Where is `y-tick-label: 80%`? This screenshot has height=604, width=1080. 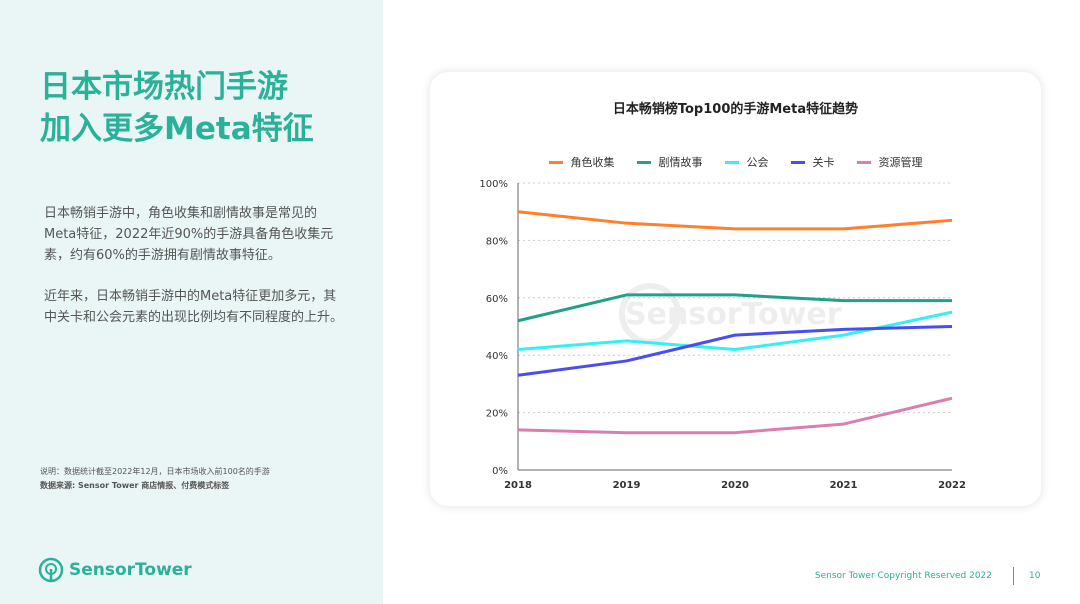 y-tick-label: 80% is located at coordinates (497, 241).